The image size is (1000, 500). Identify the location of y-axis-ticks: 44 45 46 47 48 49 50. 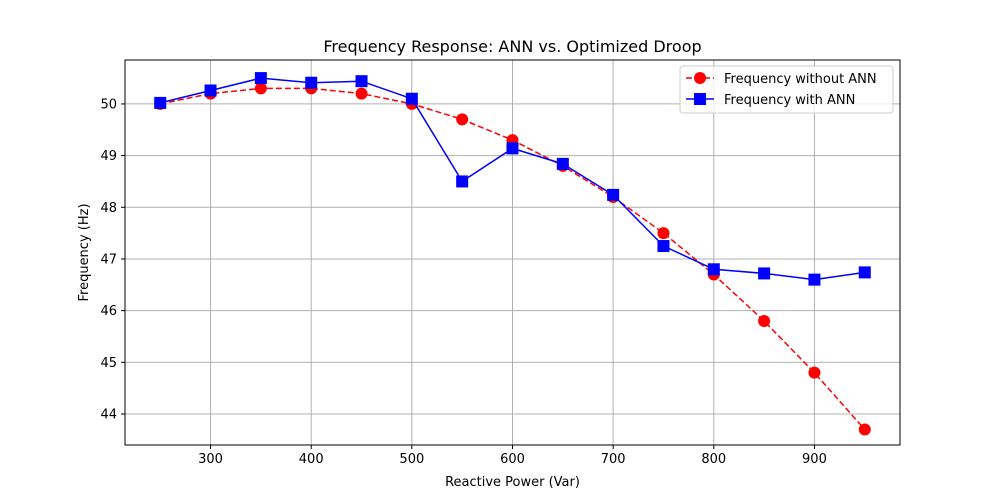
(112, 259).